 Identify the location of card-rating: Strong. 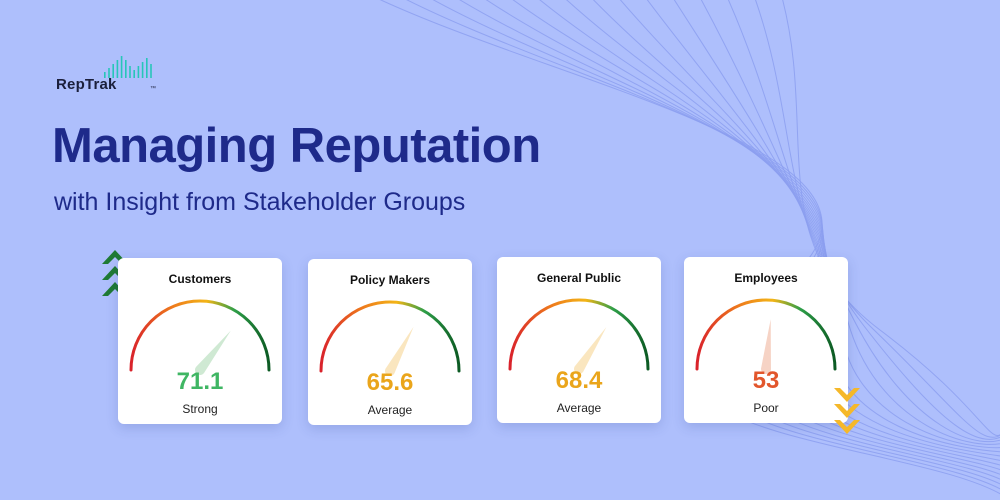
(200, 409).